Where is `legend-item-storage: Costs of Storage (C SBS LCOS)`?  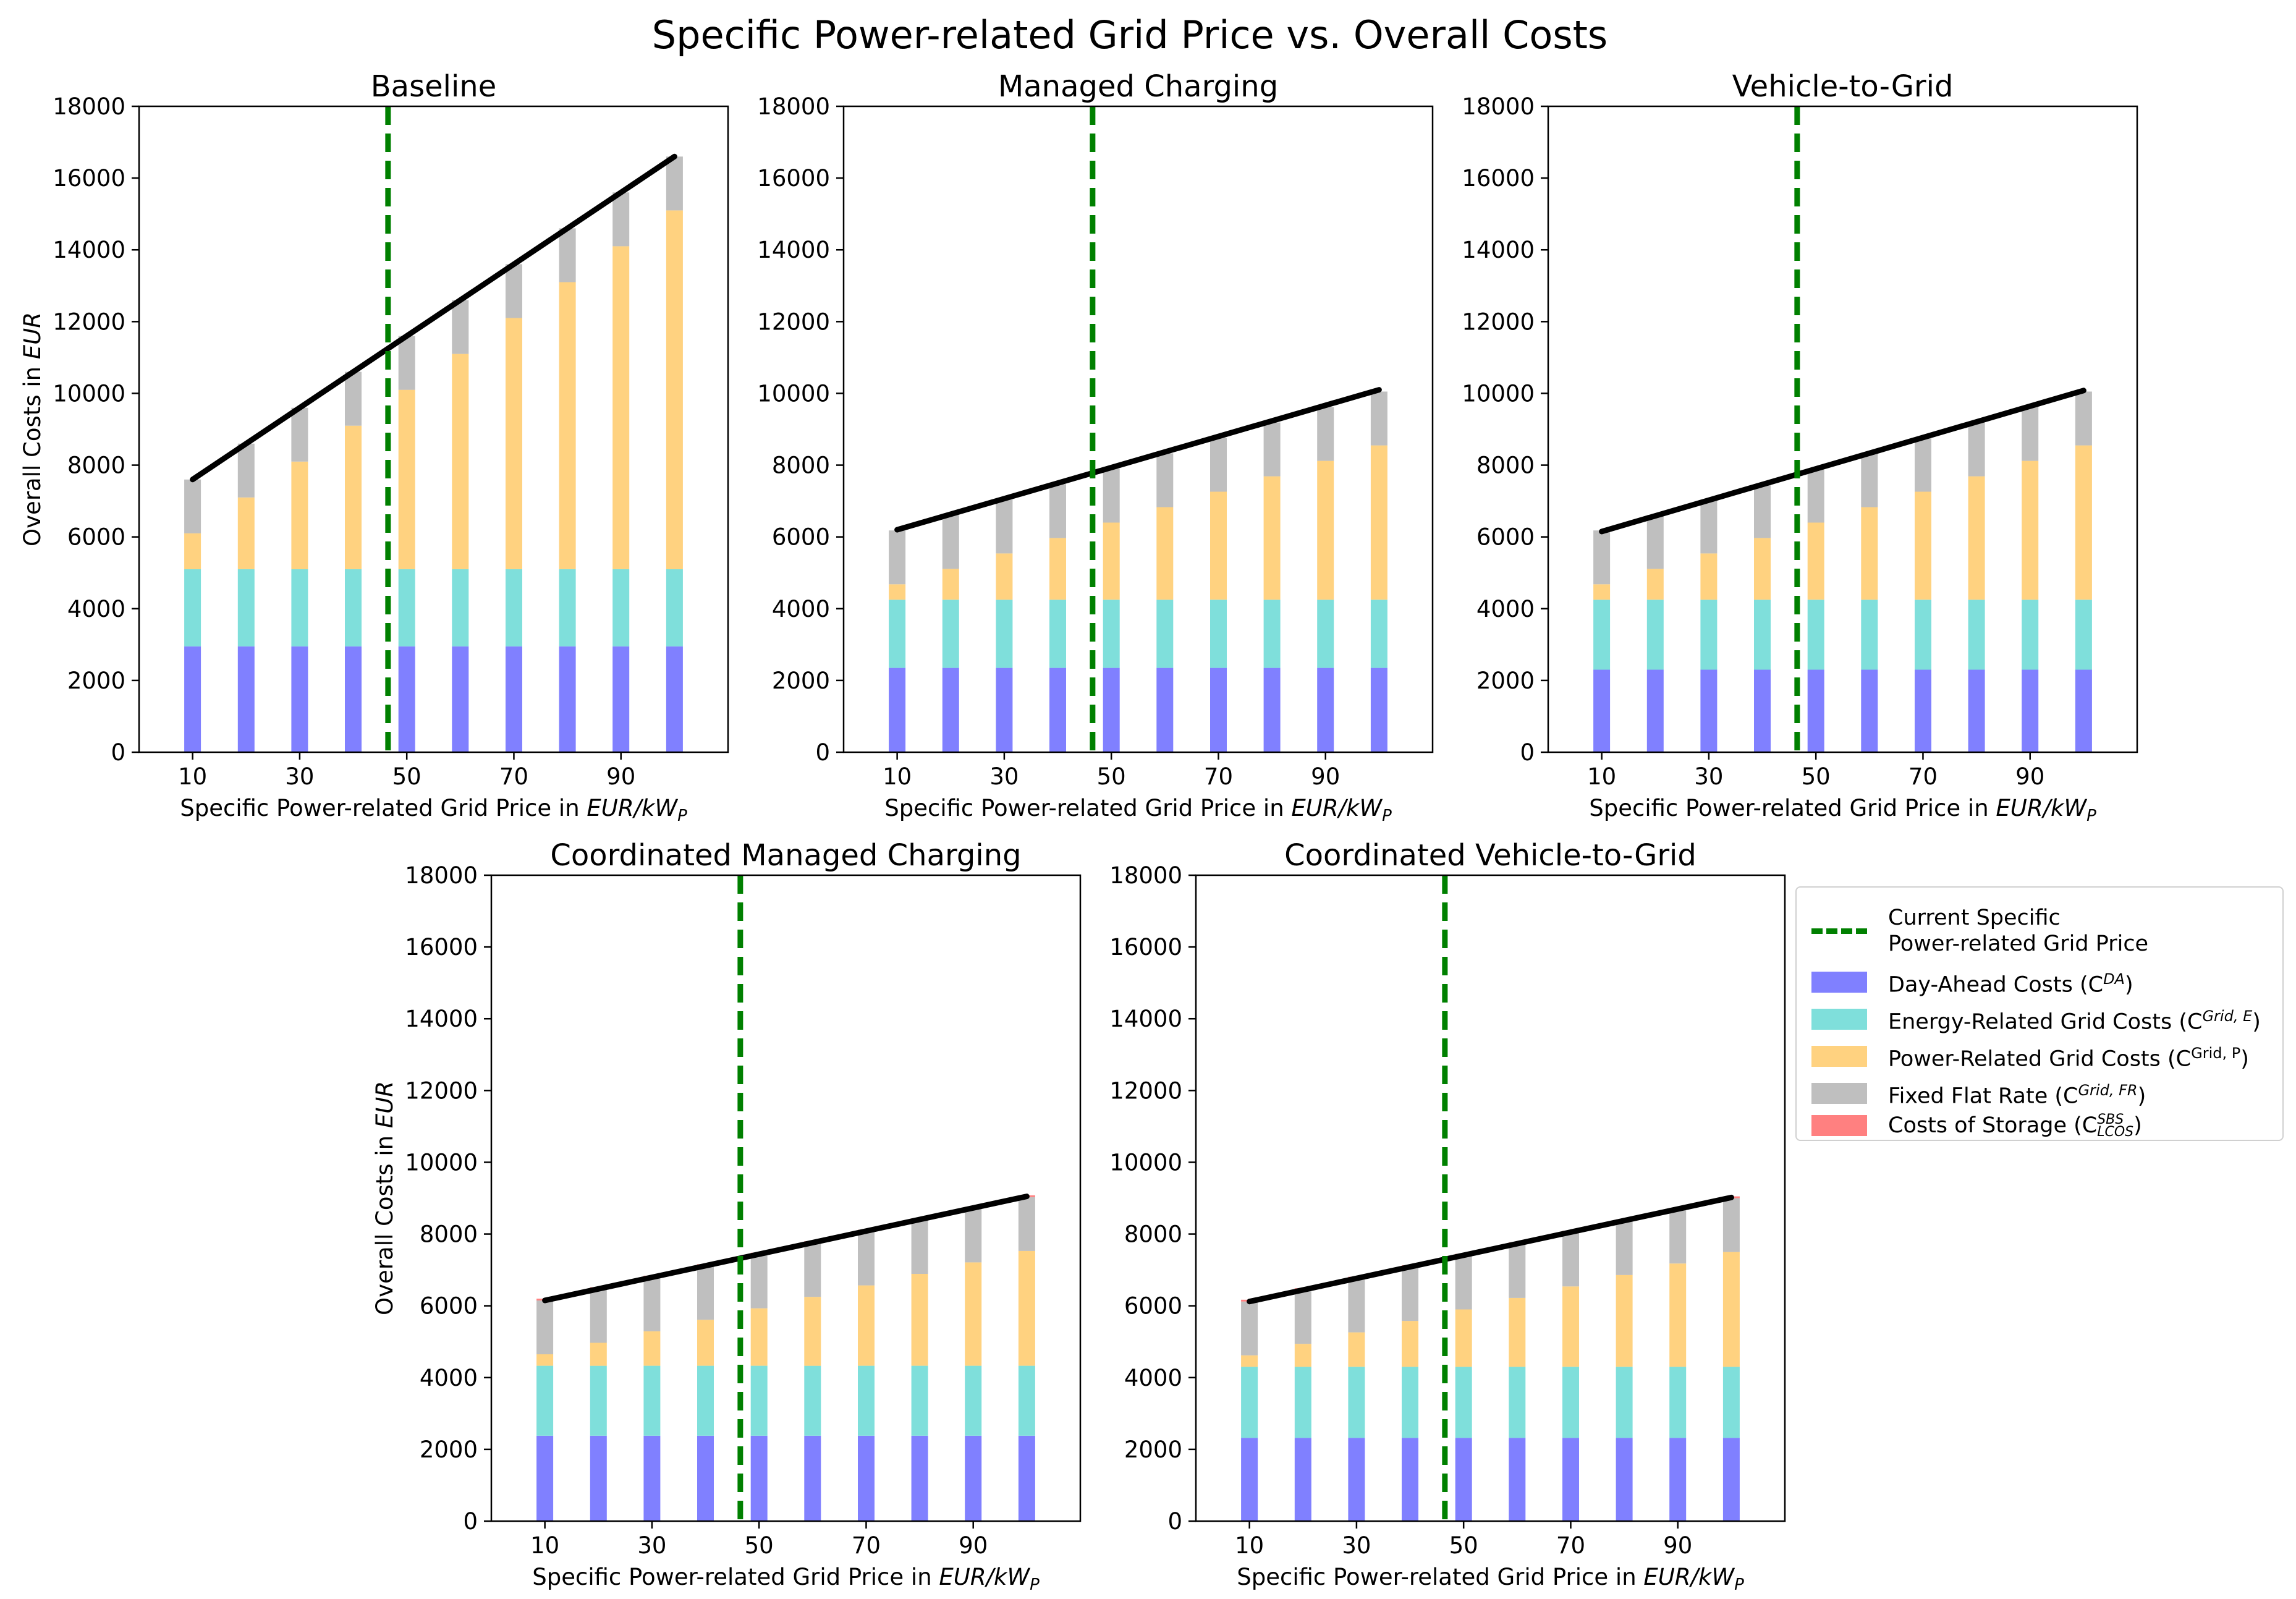 legend-item-storage: Costs of Storage (C SBS LCOS) is located at coordinates (1976, 1126).